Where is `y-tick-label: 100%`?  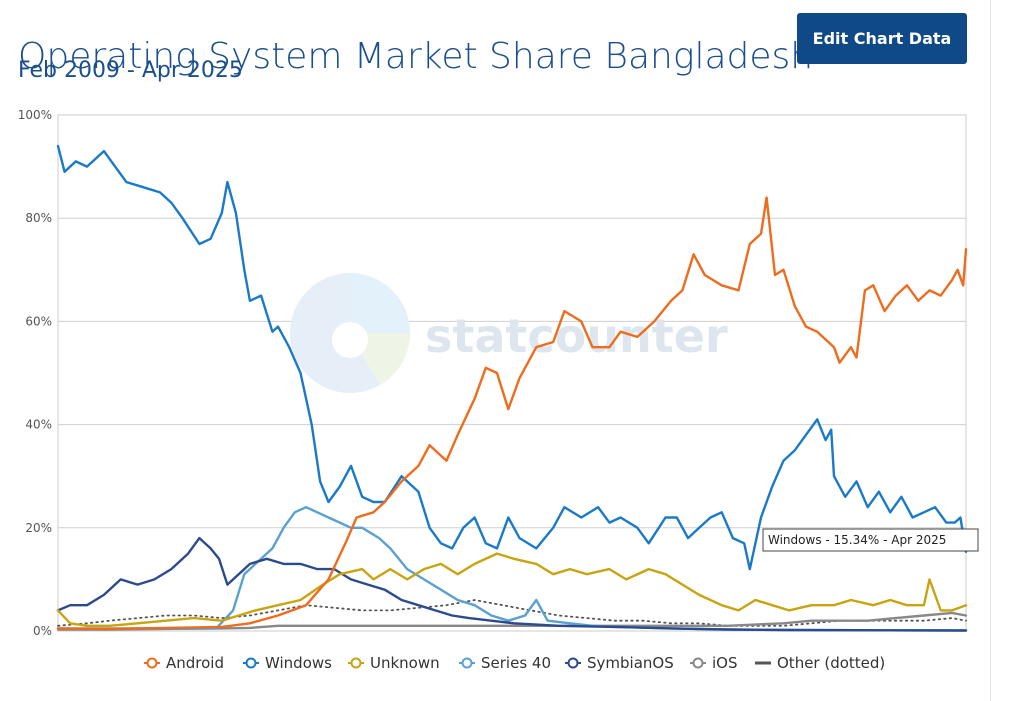
y-tick-label: 100% is located at coordinates (35, 115).